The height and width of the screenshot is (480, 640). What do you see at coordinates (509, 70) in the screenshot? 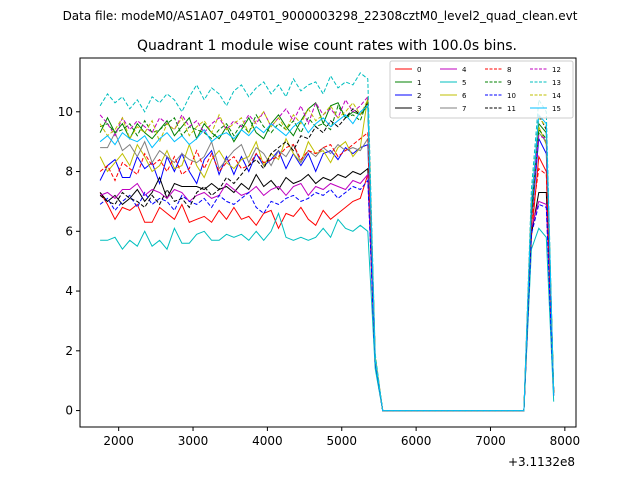
I see `legend-label-8: 8` at bounding box center [509, 70].